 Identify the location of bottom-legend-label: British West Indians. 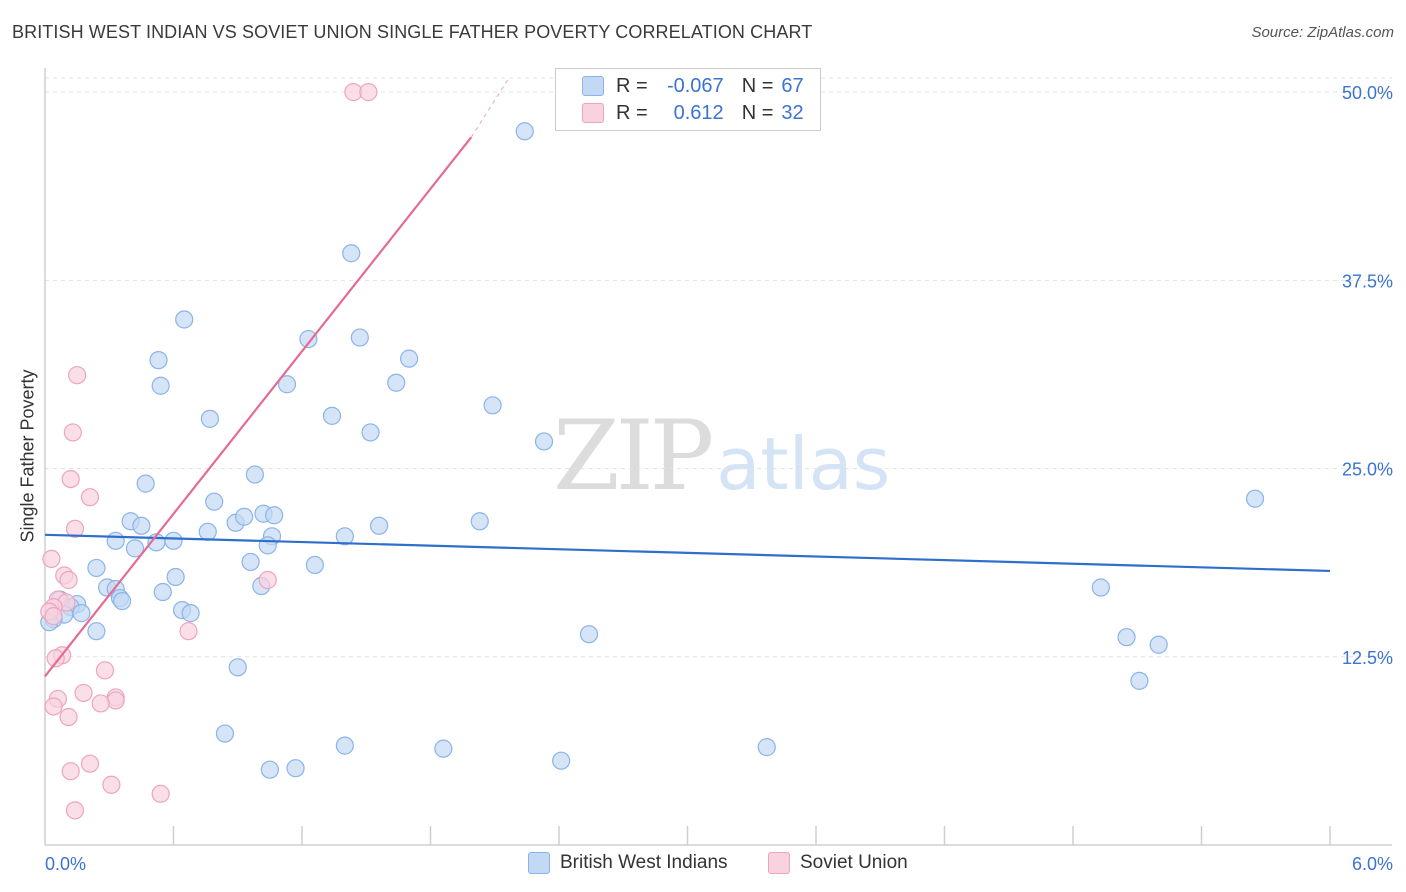
(644, 862).